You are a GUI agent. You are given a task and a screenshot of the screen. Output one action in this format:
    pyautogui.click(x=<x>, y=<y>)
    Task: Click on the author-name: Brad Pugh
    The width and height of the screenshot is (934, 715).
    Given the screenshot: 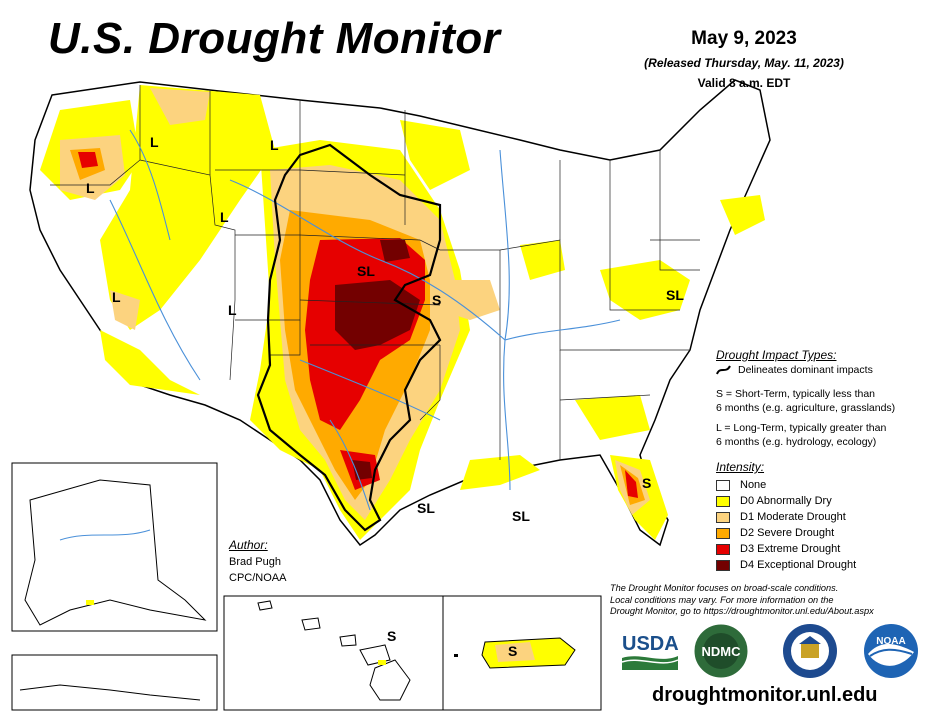 What is the action you would take?
    pyautogui.click(x=255, y=562)
    